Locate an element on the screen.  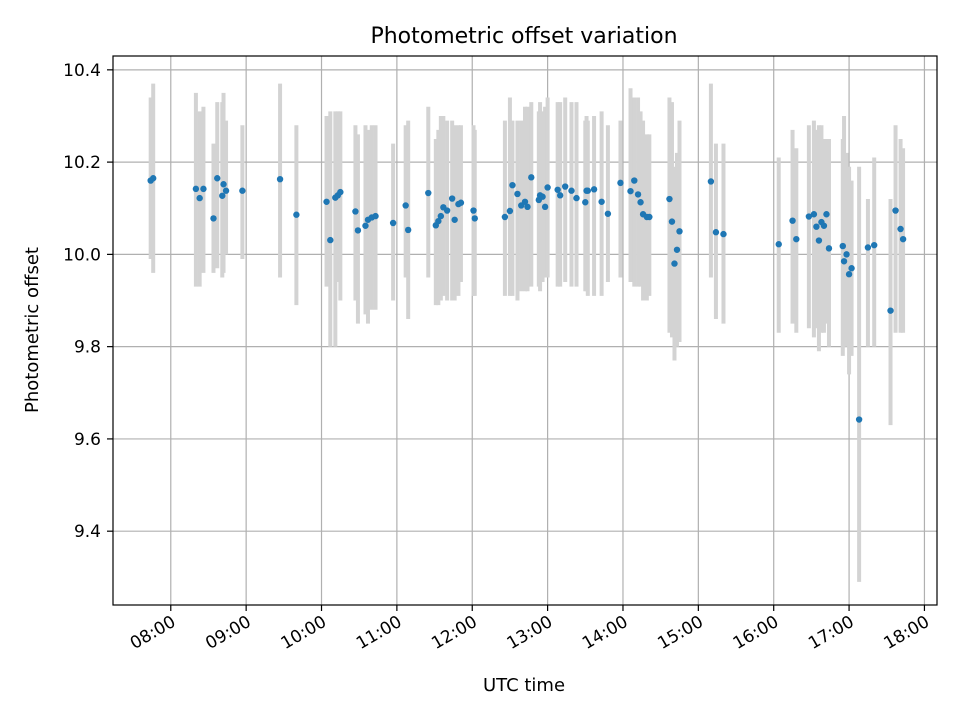
y-tick-label: 9.4 is located at coordinates (87, 532).